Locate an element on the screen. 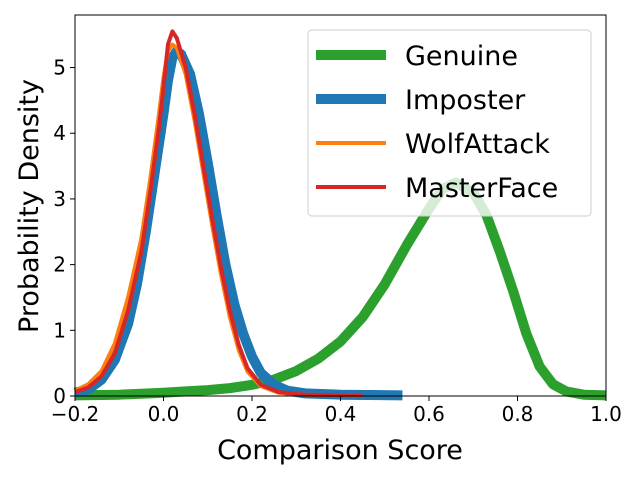 This screenshot has width=640, height=480. legend-label-imposter: Imposter is located at coordinates (465, 100).